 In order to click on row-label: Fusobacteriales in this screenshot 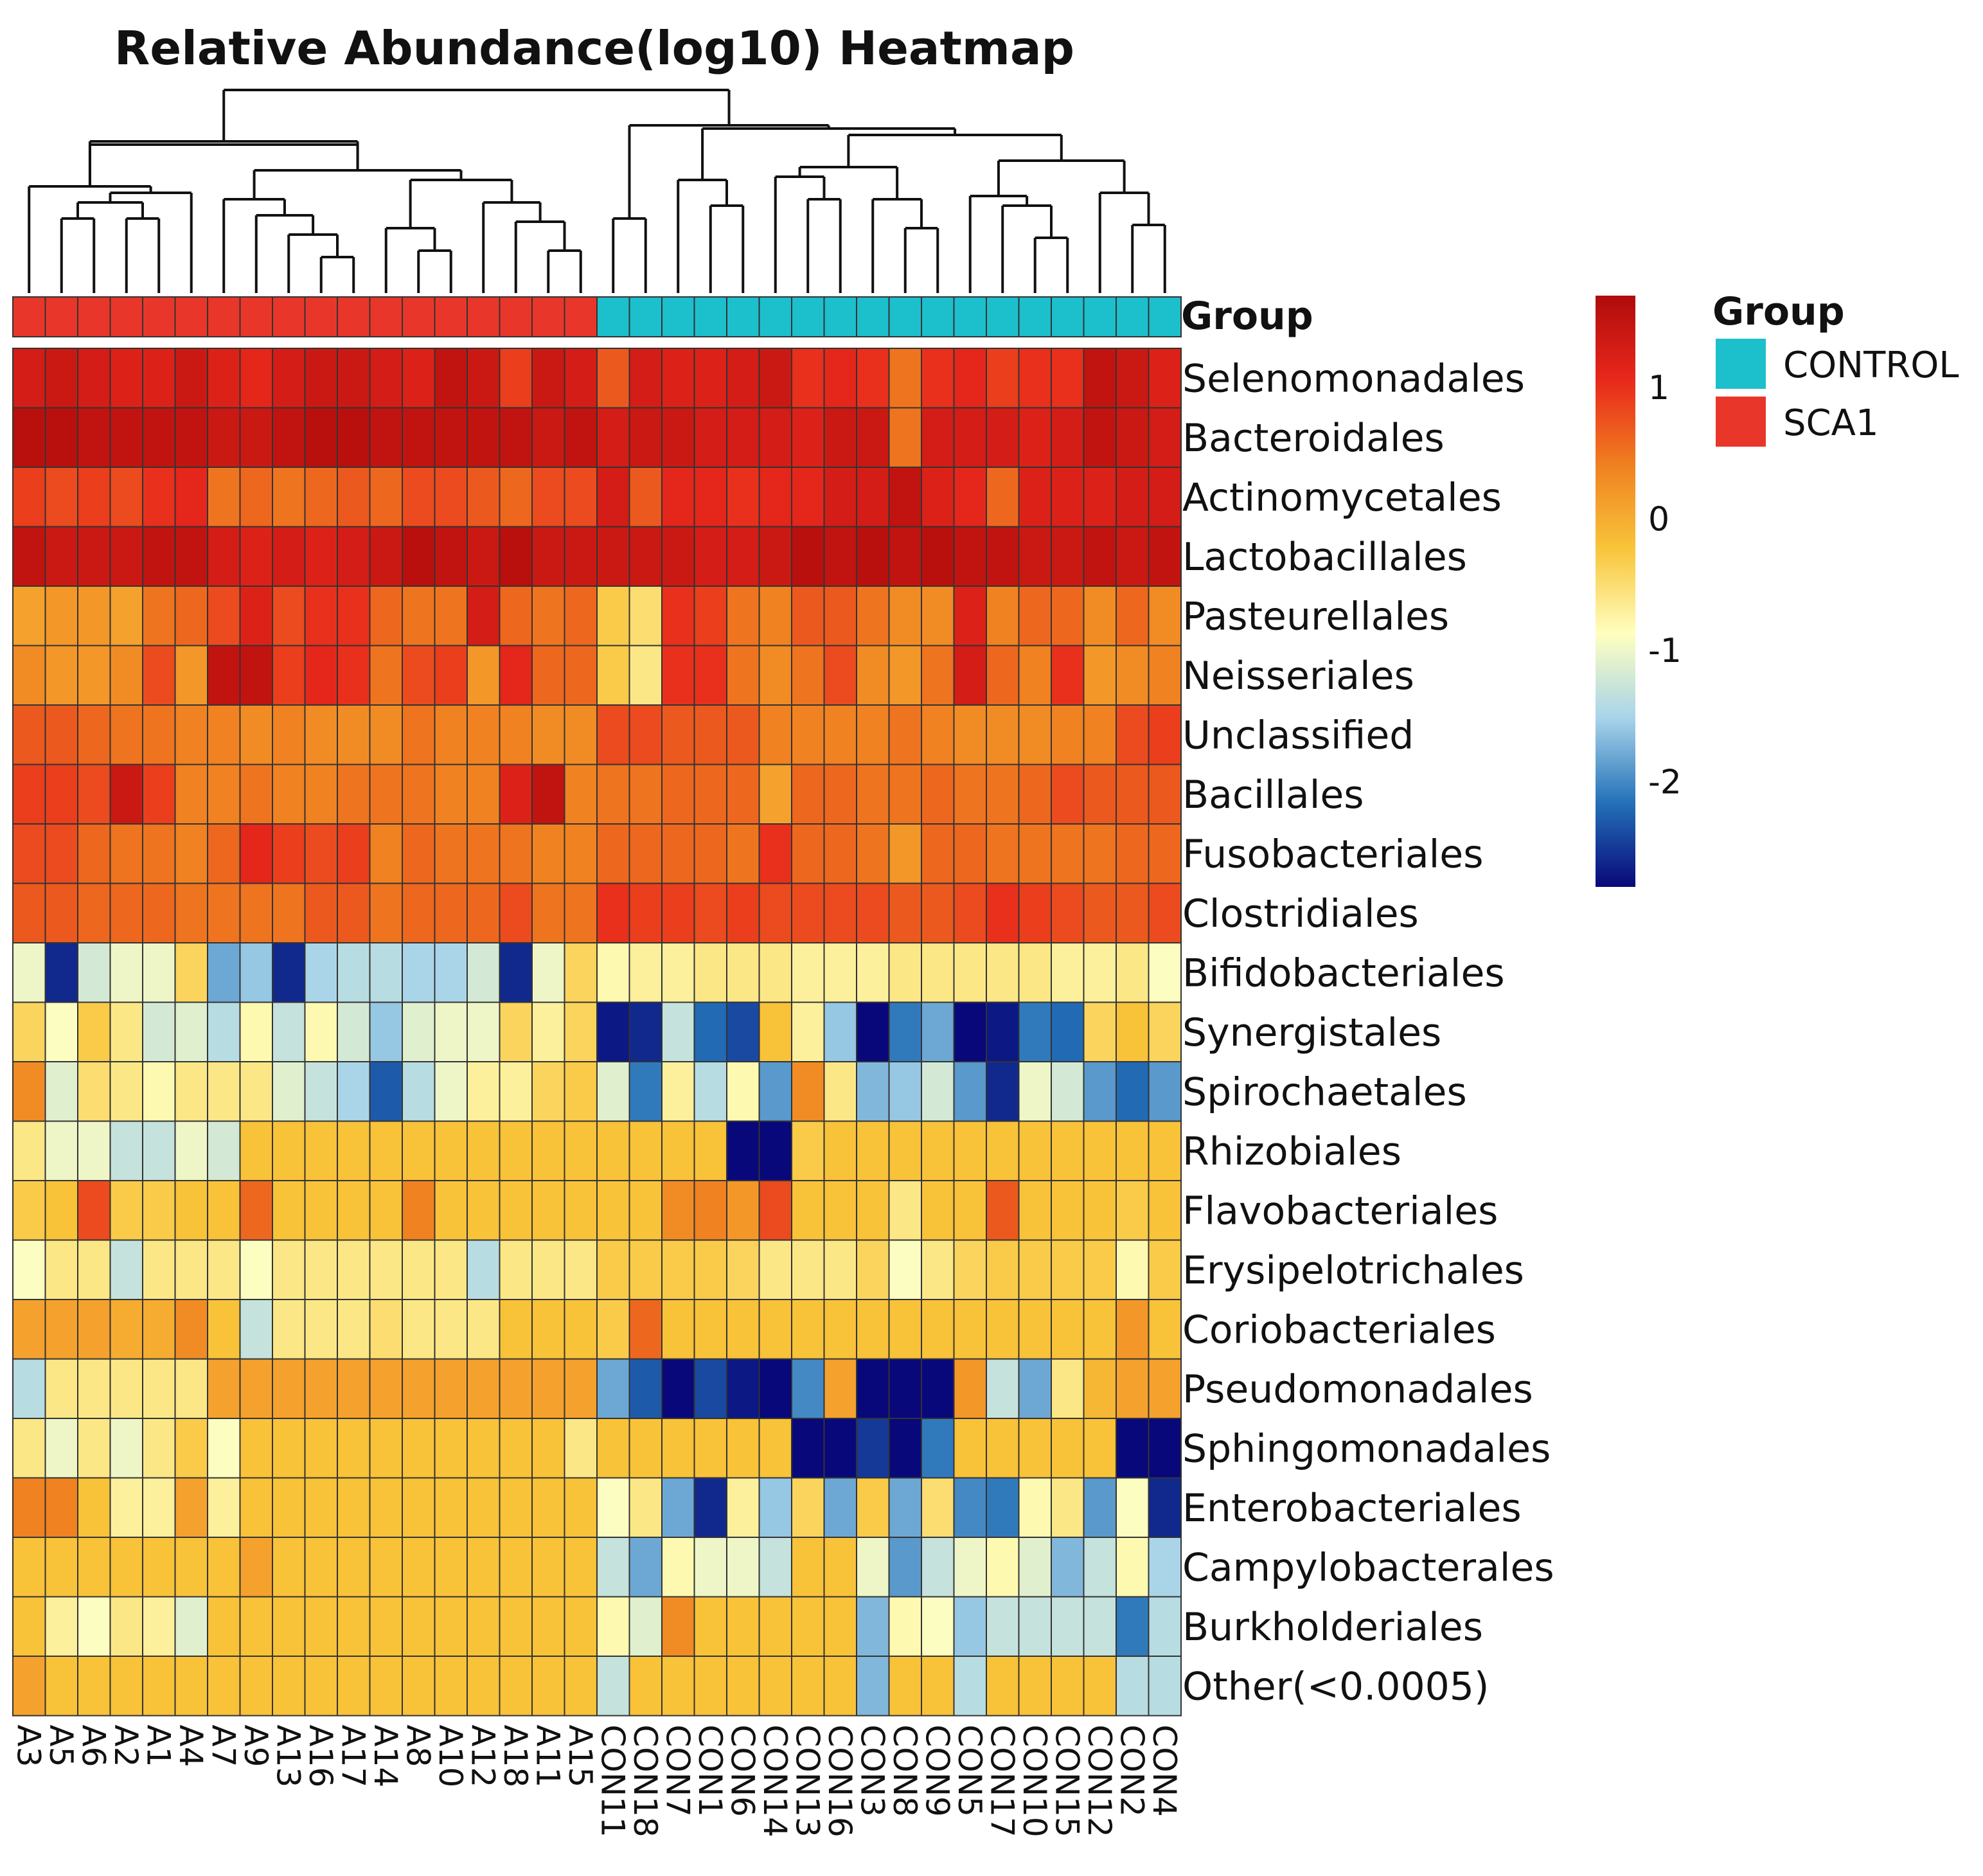, I will do `click(1333, 854)`.